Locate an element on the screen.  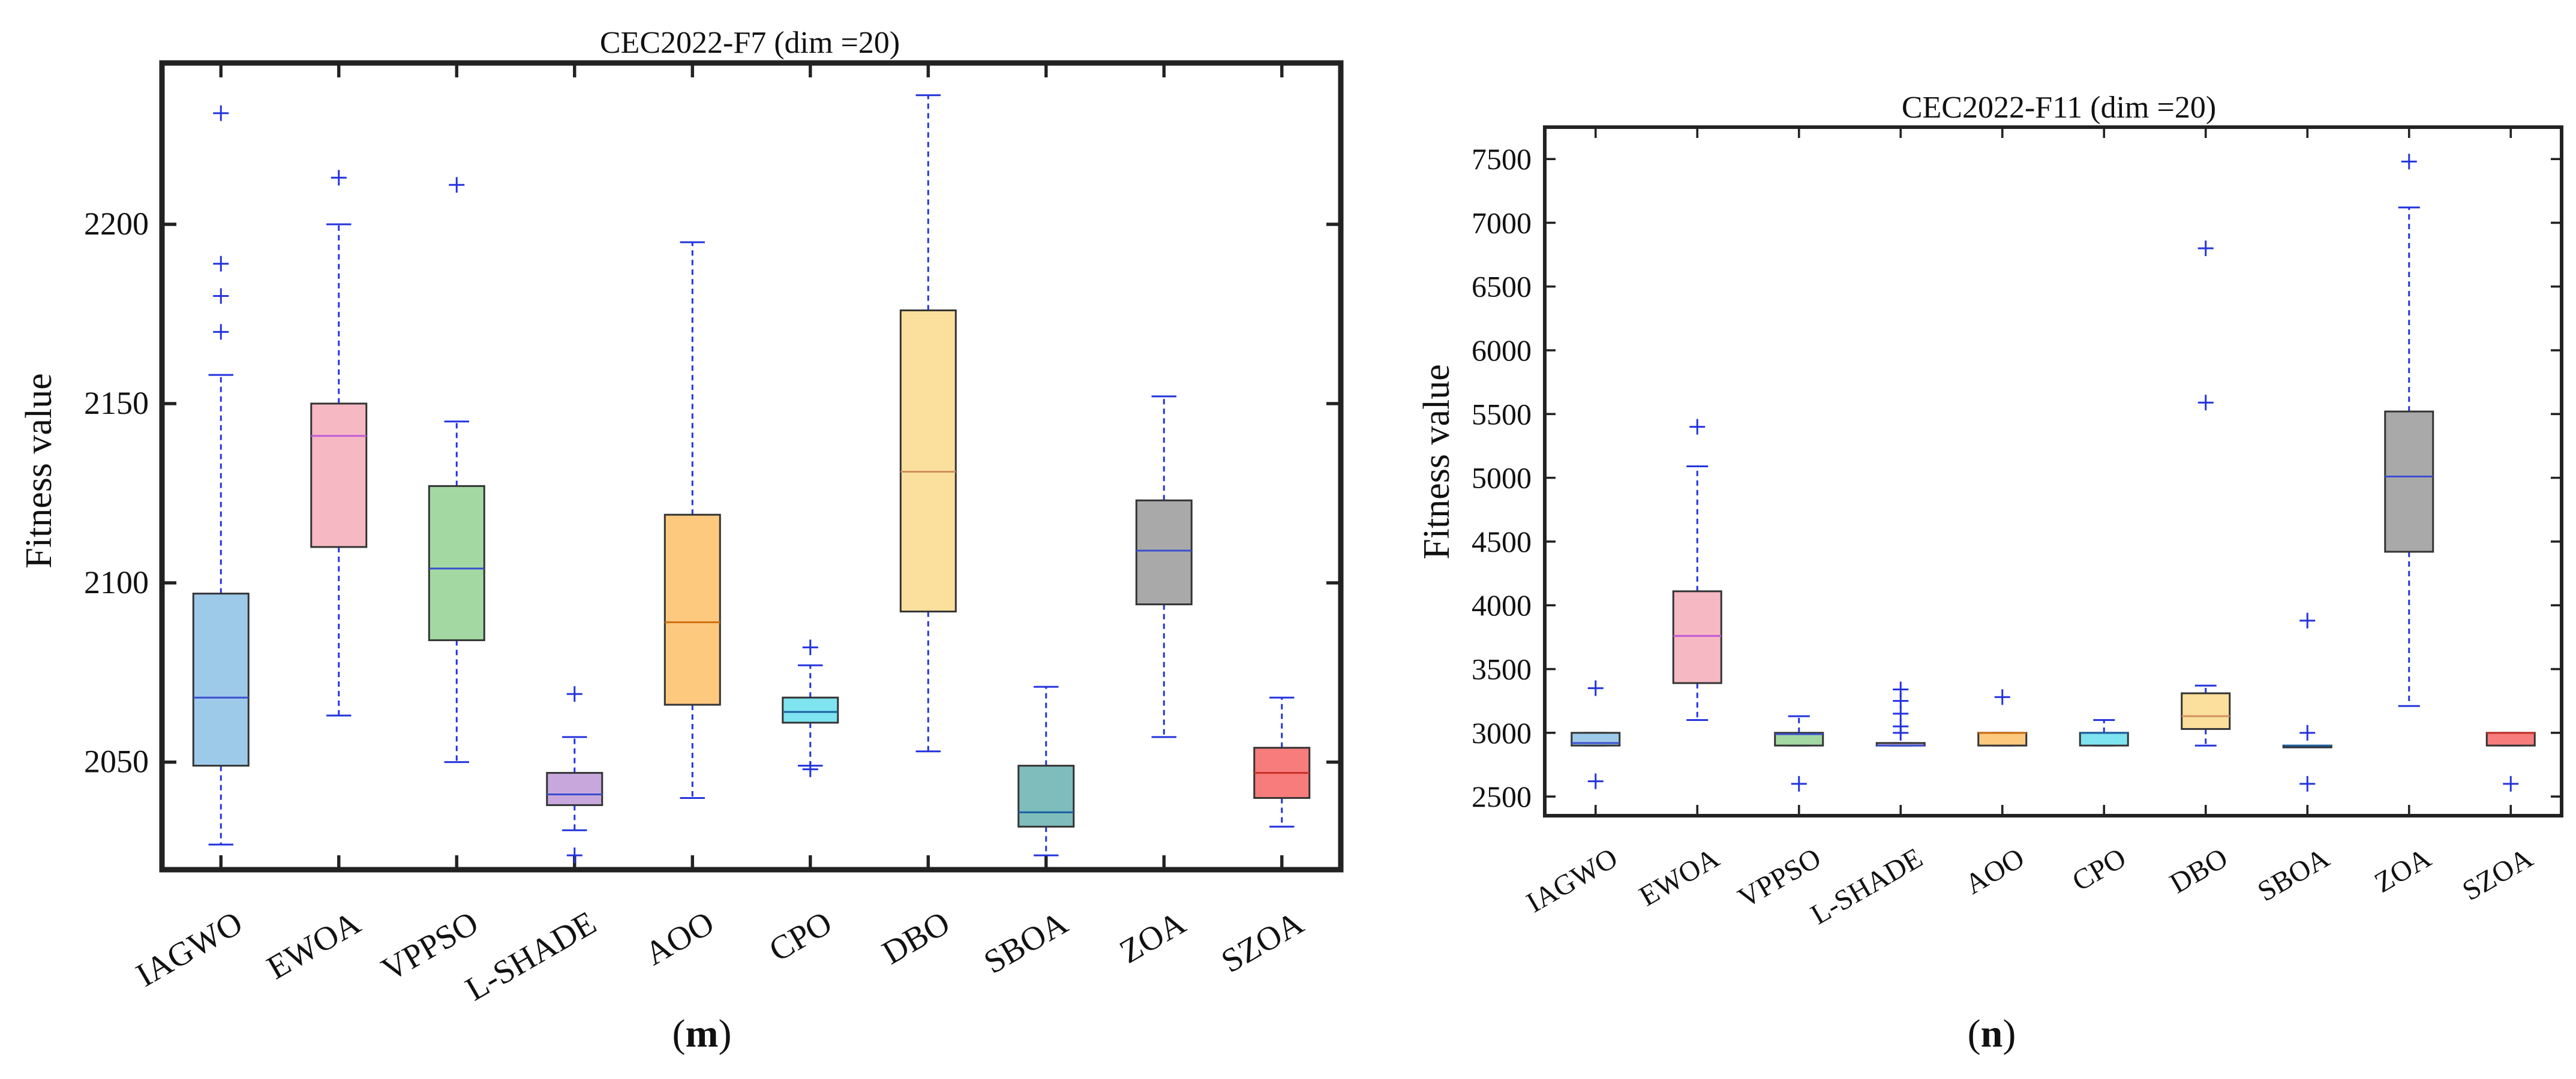
y-tick-label: 2150 is located at coordinates (116, 403).